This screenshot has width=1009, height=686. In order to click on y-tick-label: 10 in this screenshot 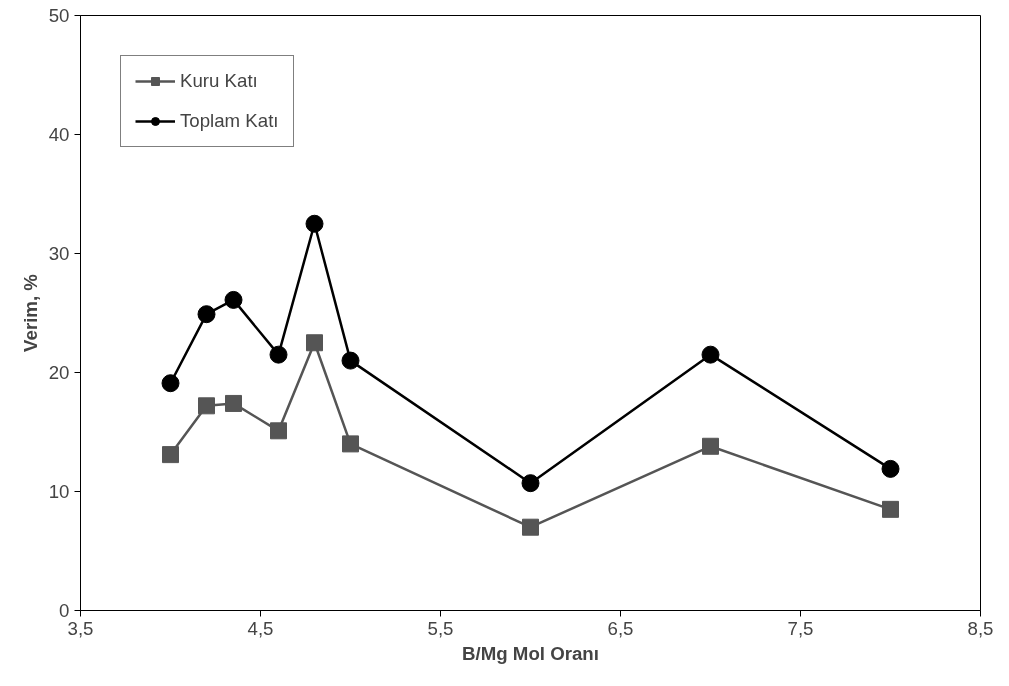, I will do `click(59, 491)`.